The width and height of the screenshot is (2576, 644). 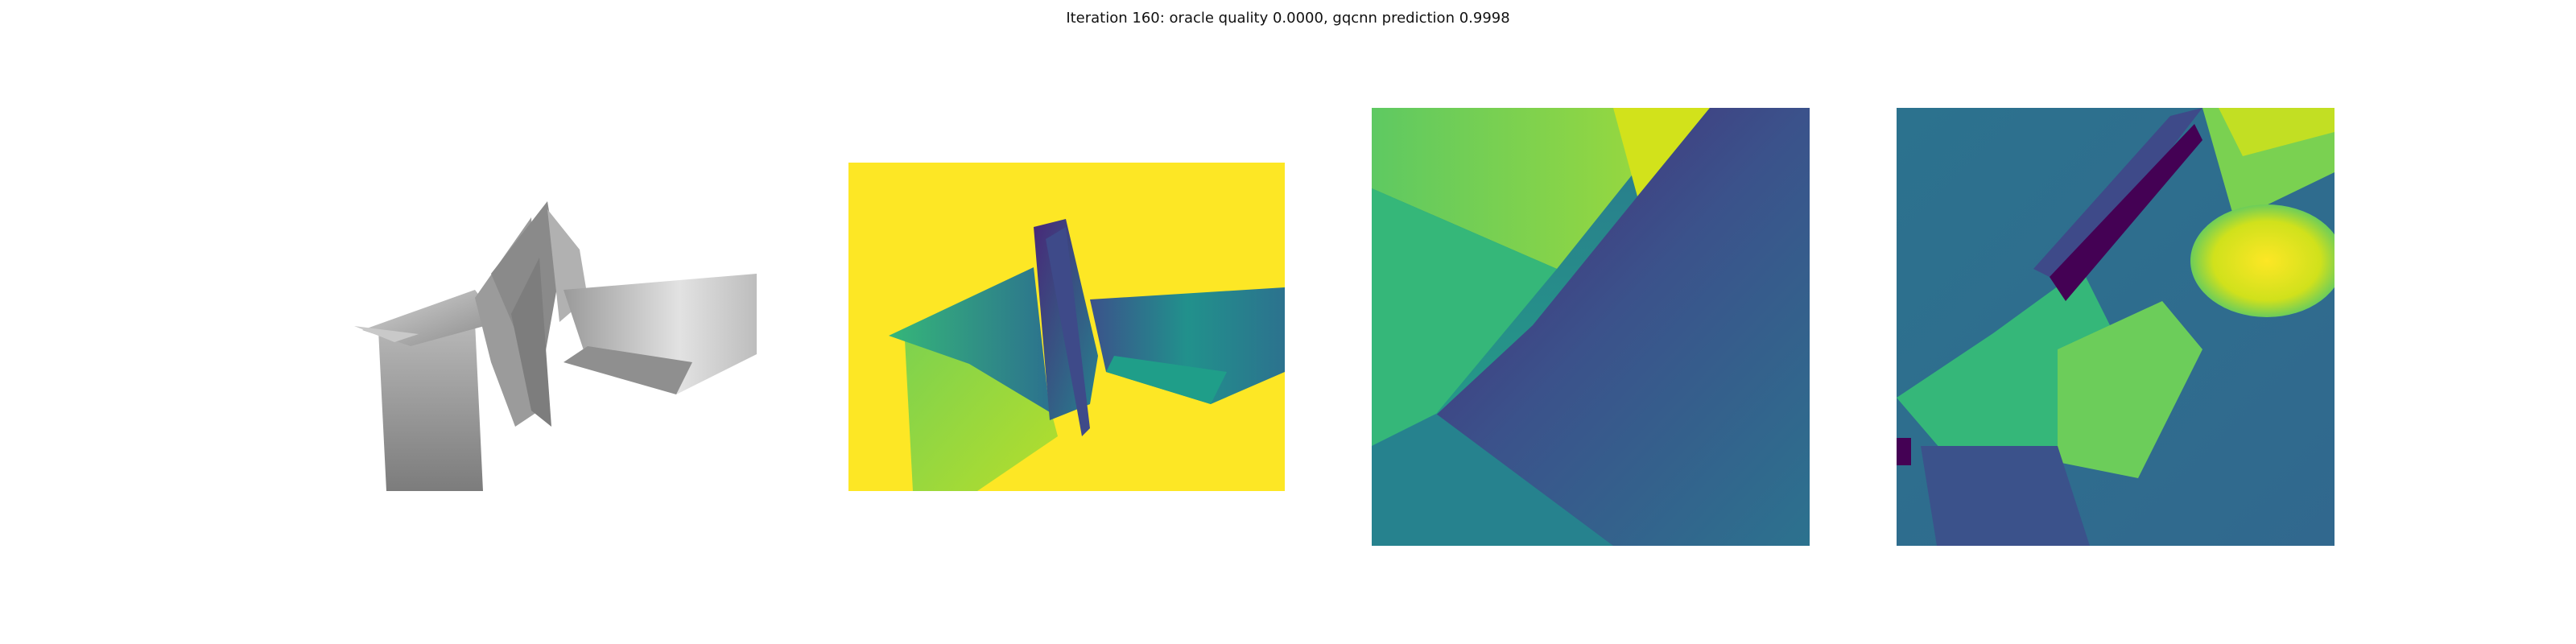 I want to click on feature-crop-image, so click(x=2115, y=327).